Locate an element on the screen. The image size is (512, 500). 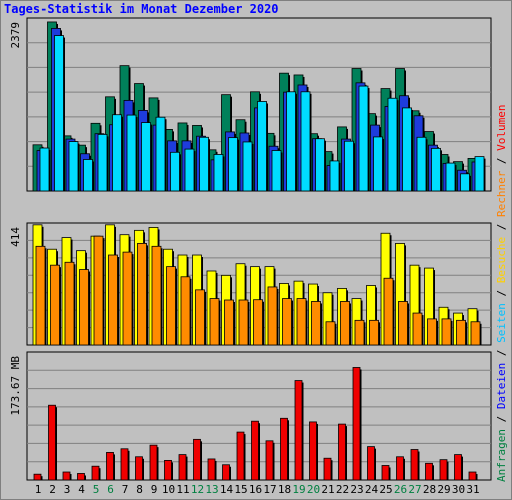
x-tick-label-29: 29 is located at coordinates (443, 489).